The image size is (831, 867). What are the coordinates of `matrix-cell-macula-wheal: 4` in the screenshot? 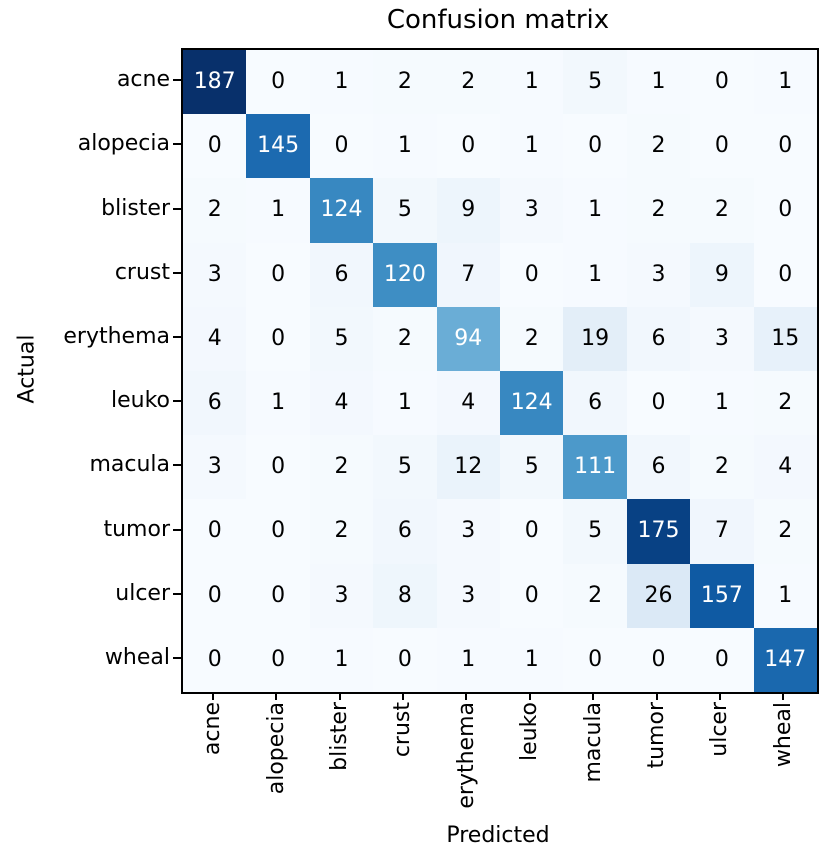 It's located at (785, 467).